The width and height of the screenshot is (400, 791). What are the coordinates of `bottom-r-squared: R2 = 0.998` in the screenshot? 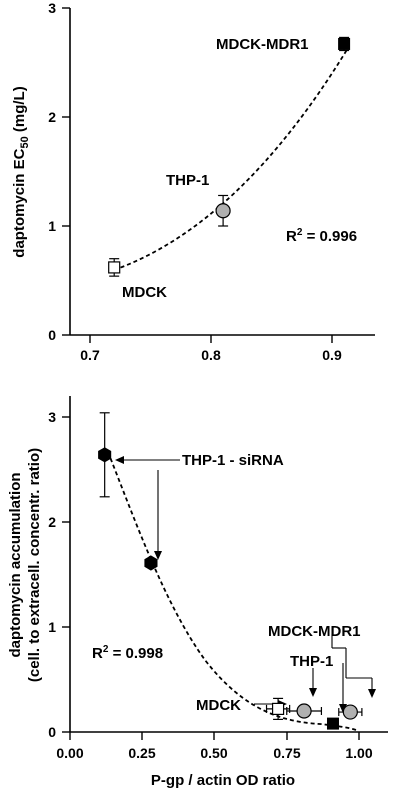 It's located at (127, 653).